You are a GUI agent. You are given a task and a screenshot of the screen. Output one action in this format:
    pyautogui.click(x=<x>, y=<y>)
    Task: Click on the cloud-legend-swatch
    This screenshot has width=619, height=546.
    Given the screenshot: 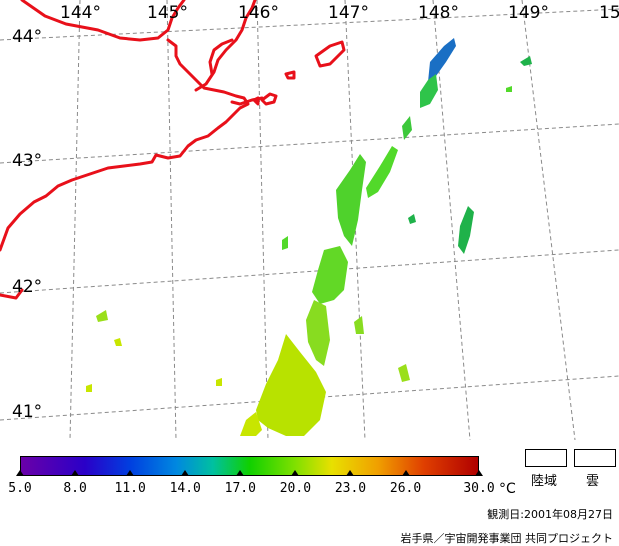 What is the action you would take?
    pyautogui.click(x=595, y=458)
    